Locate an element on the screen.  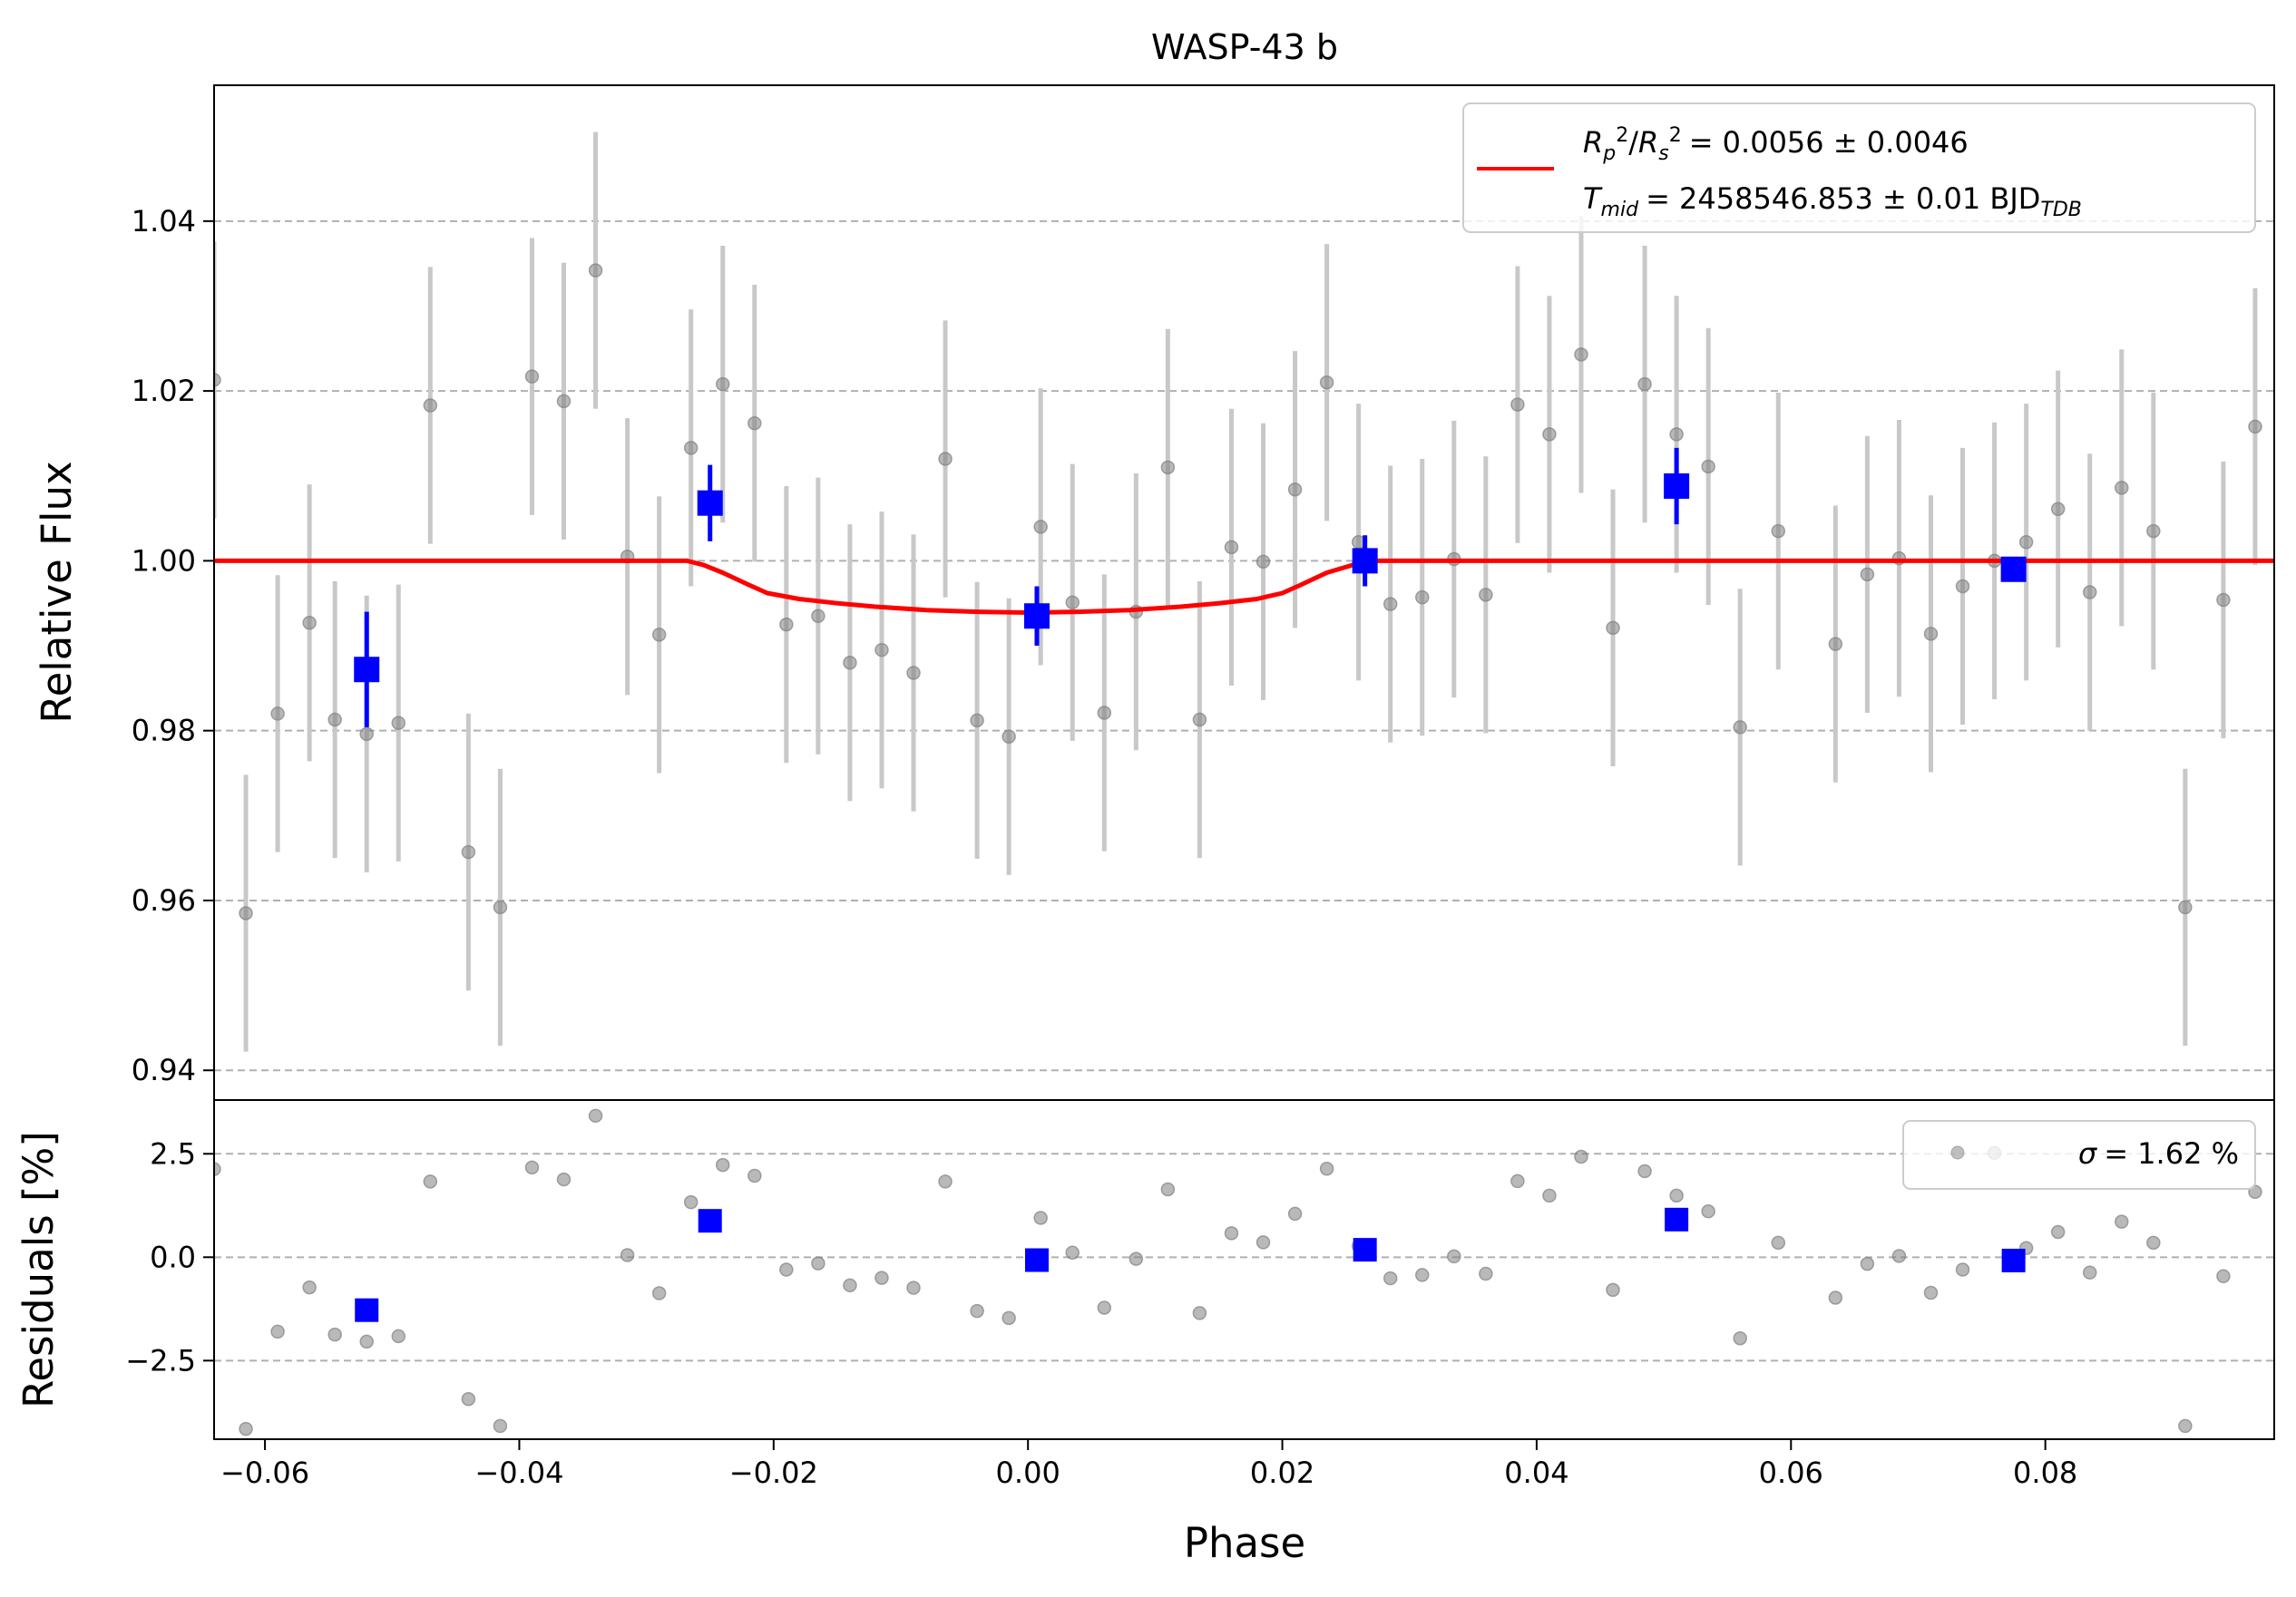
residuals-y-tick-label: −2.5 is located at coordinates (160, 1360).